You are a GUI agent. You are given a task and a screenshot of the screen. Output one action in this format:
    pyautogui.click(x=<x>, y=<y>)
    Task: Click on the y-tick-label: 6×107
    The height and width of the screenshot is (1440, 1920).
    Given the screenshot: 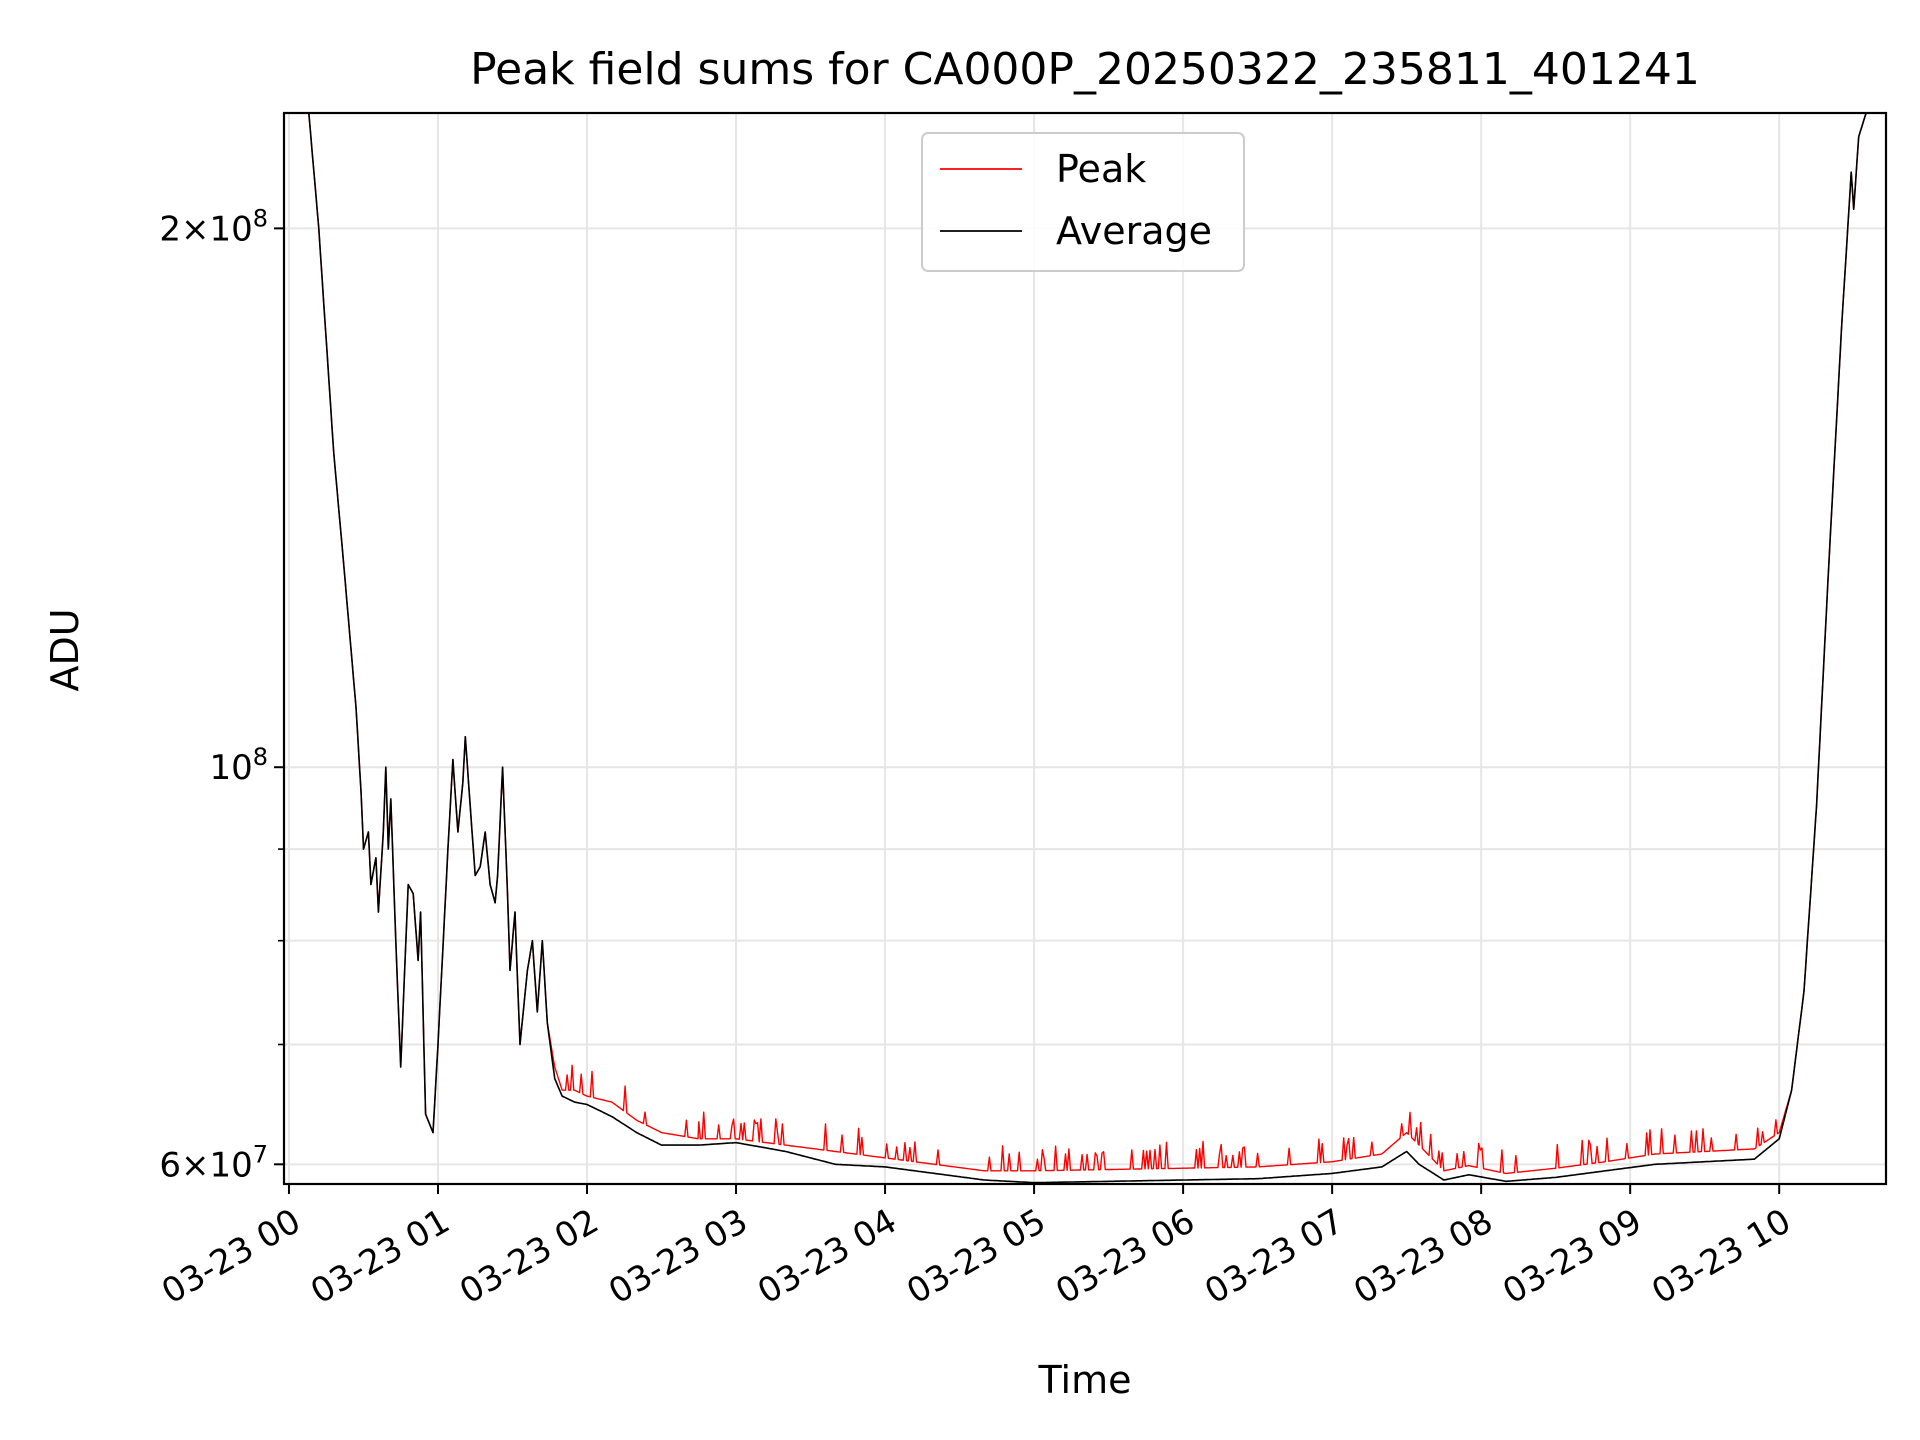 What is the action you would take?
    pyautogui.click(x=213, y=1162)
    